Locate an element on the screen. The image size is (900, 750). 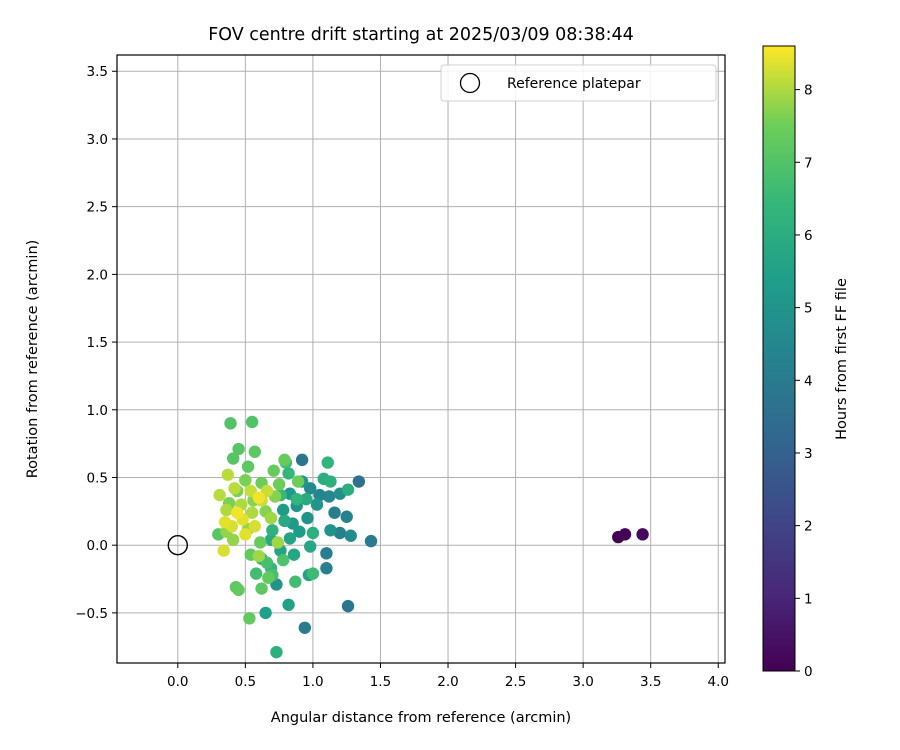
reference-marker is located at coordinates (178, 545).